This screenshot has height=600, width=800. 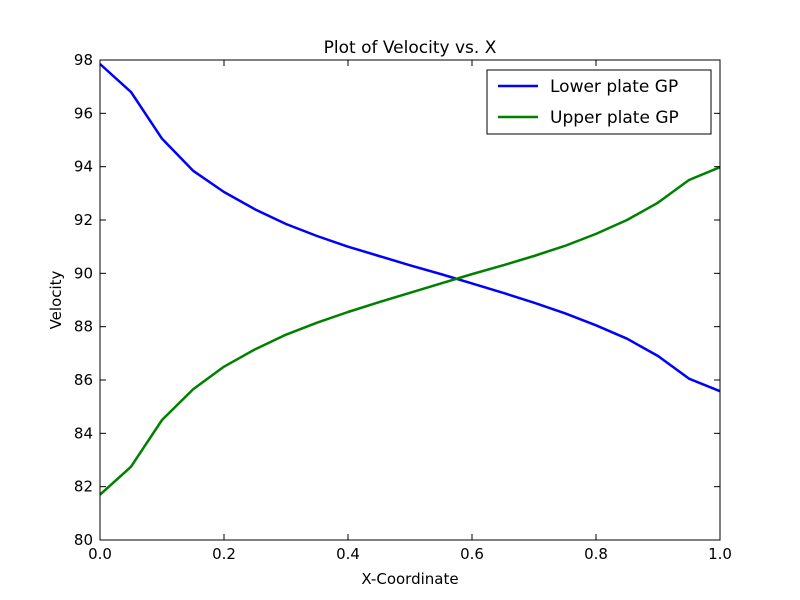 What do you see at coordinates (596, 554) in the screenshot?
I see `x-tick-label: 0.8` at bounding box center [596, 554].